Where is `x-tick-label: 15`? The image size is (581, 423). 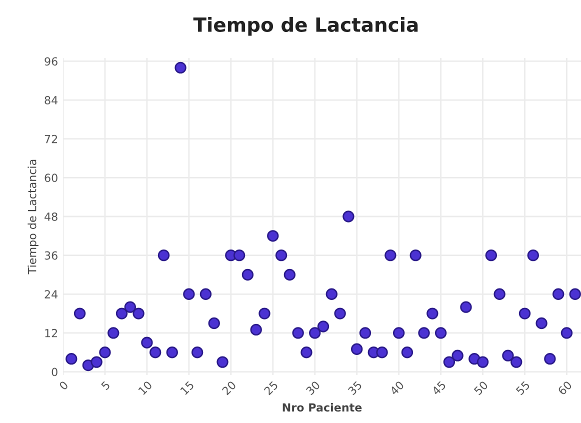 x-tick-label: 15 is located at coordinates (187, 388).